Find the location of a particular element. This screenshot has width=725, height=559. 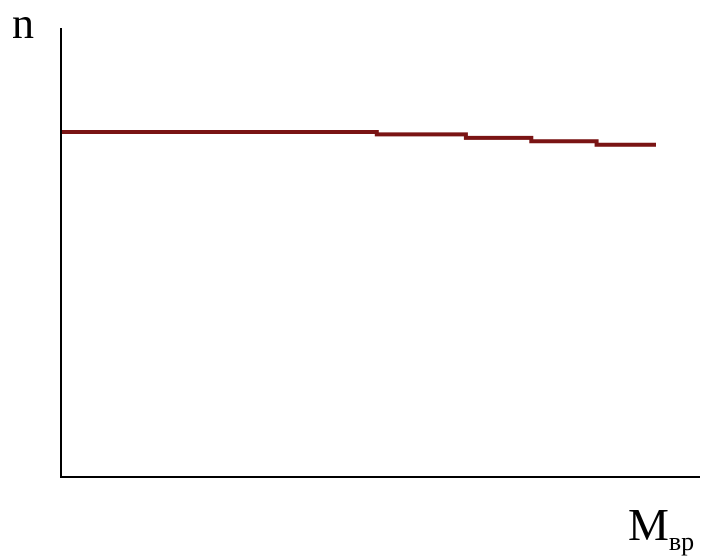

series-layer is located at coordinates (359, 138).